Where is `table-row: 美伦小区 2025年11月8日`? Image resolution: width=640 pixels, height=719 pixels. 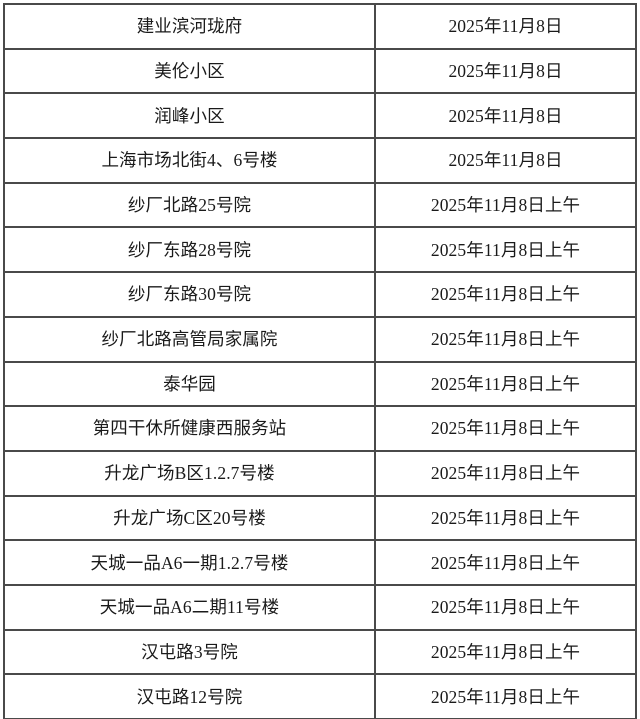 table-row: 美伦小区 2025年11月8日 is located at coordinates (320, 71).